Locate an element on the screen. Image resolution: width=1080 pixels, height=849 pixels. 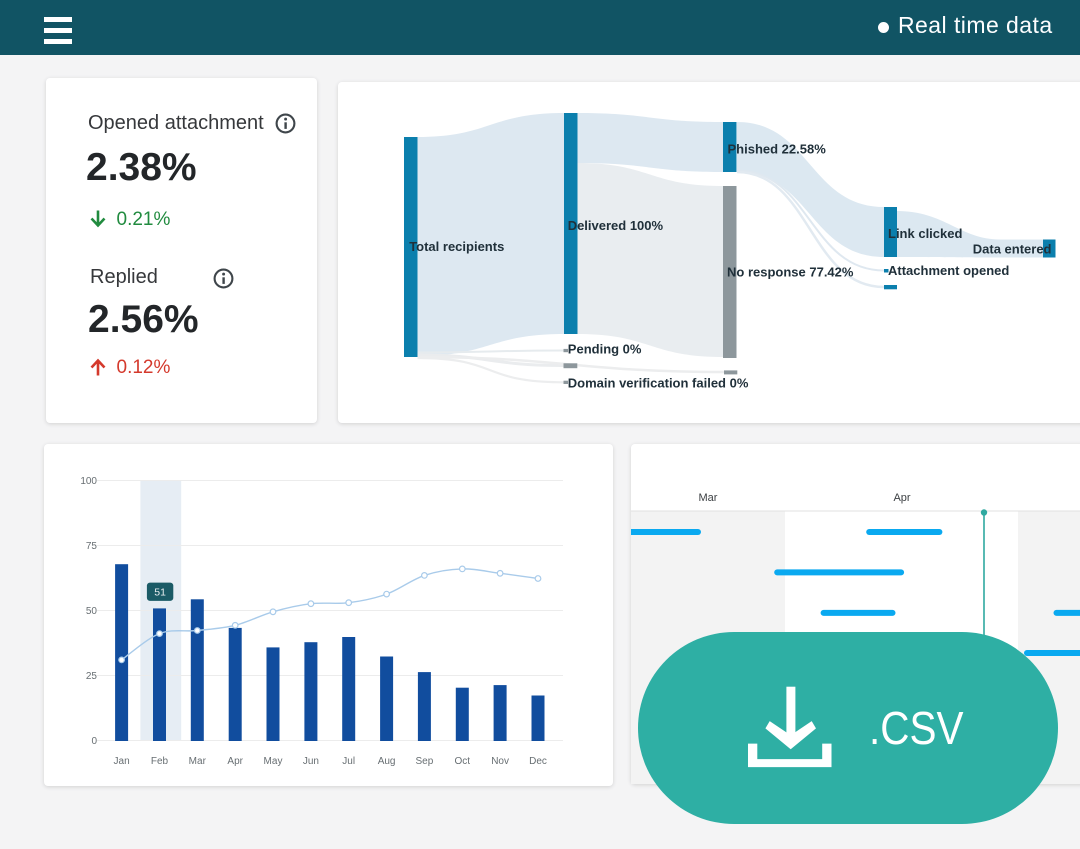
svg-text: Delivered 100% is located at coordinates (616, 225).